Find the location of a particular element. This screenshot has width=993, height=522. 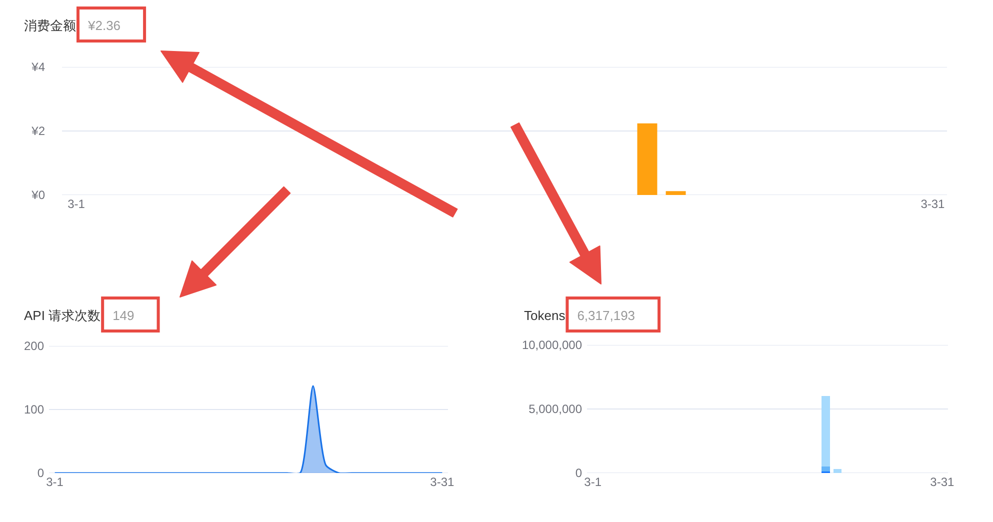

y-tick-label: ¥2 is located at coordinates (38, 131).